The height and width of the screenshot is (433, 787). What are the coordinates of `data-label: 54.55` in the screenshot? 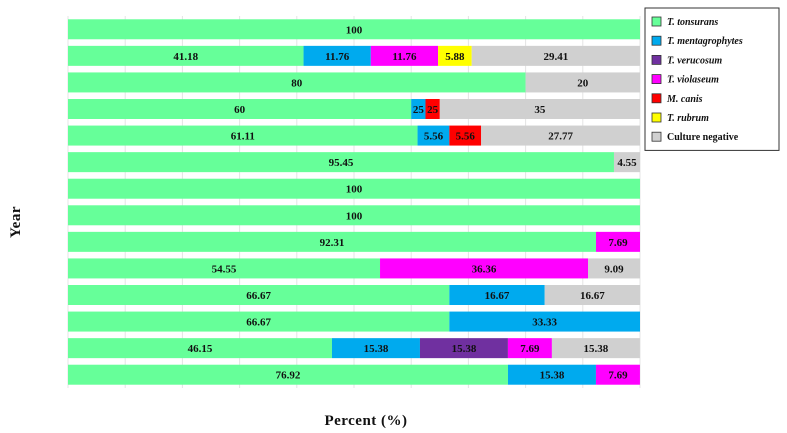 It's located at (224, 269).